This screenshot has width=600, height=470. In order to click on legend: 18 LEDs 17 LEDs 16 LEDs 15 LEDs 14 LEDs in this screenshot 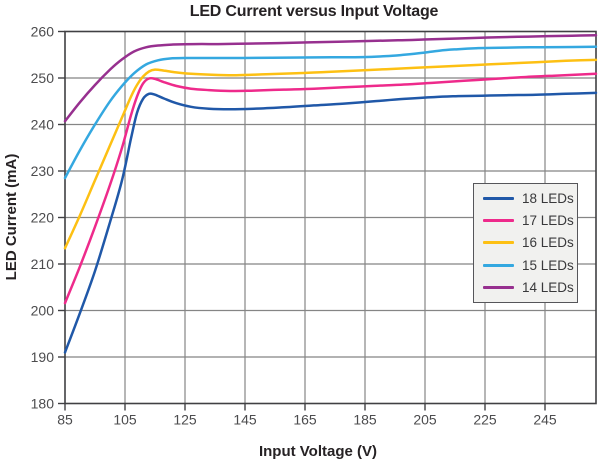, I will do `click(525, 243)`.